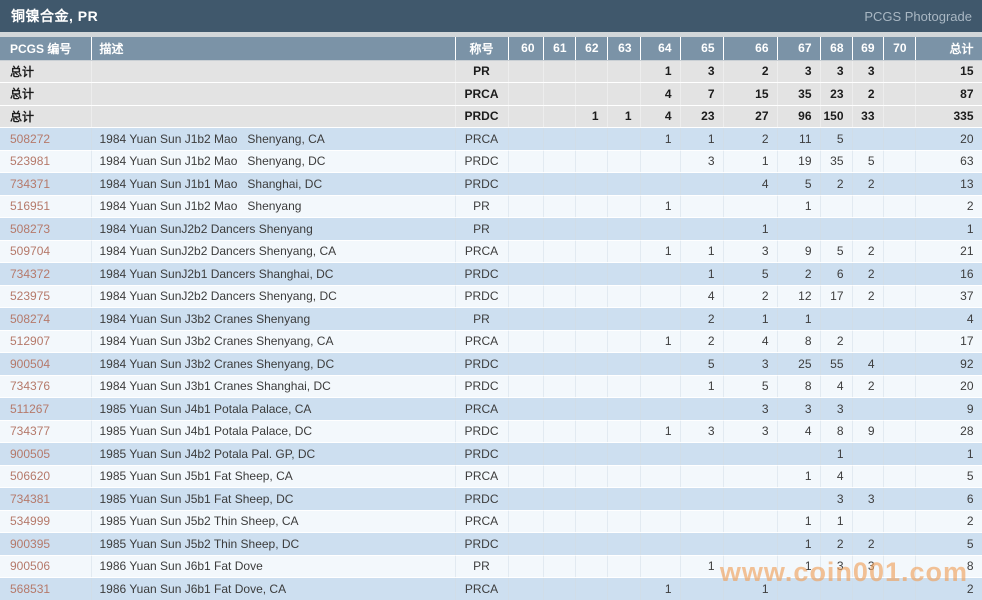 The image size is (982, 600). I want to click on grade-63-cell: 1, so click(624, 116).